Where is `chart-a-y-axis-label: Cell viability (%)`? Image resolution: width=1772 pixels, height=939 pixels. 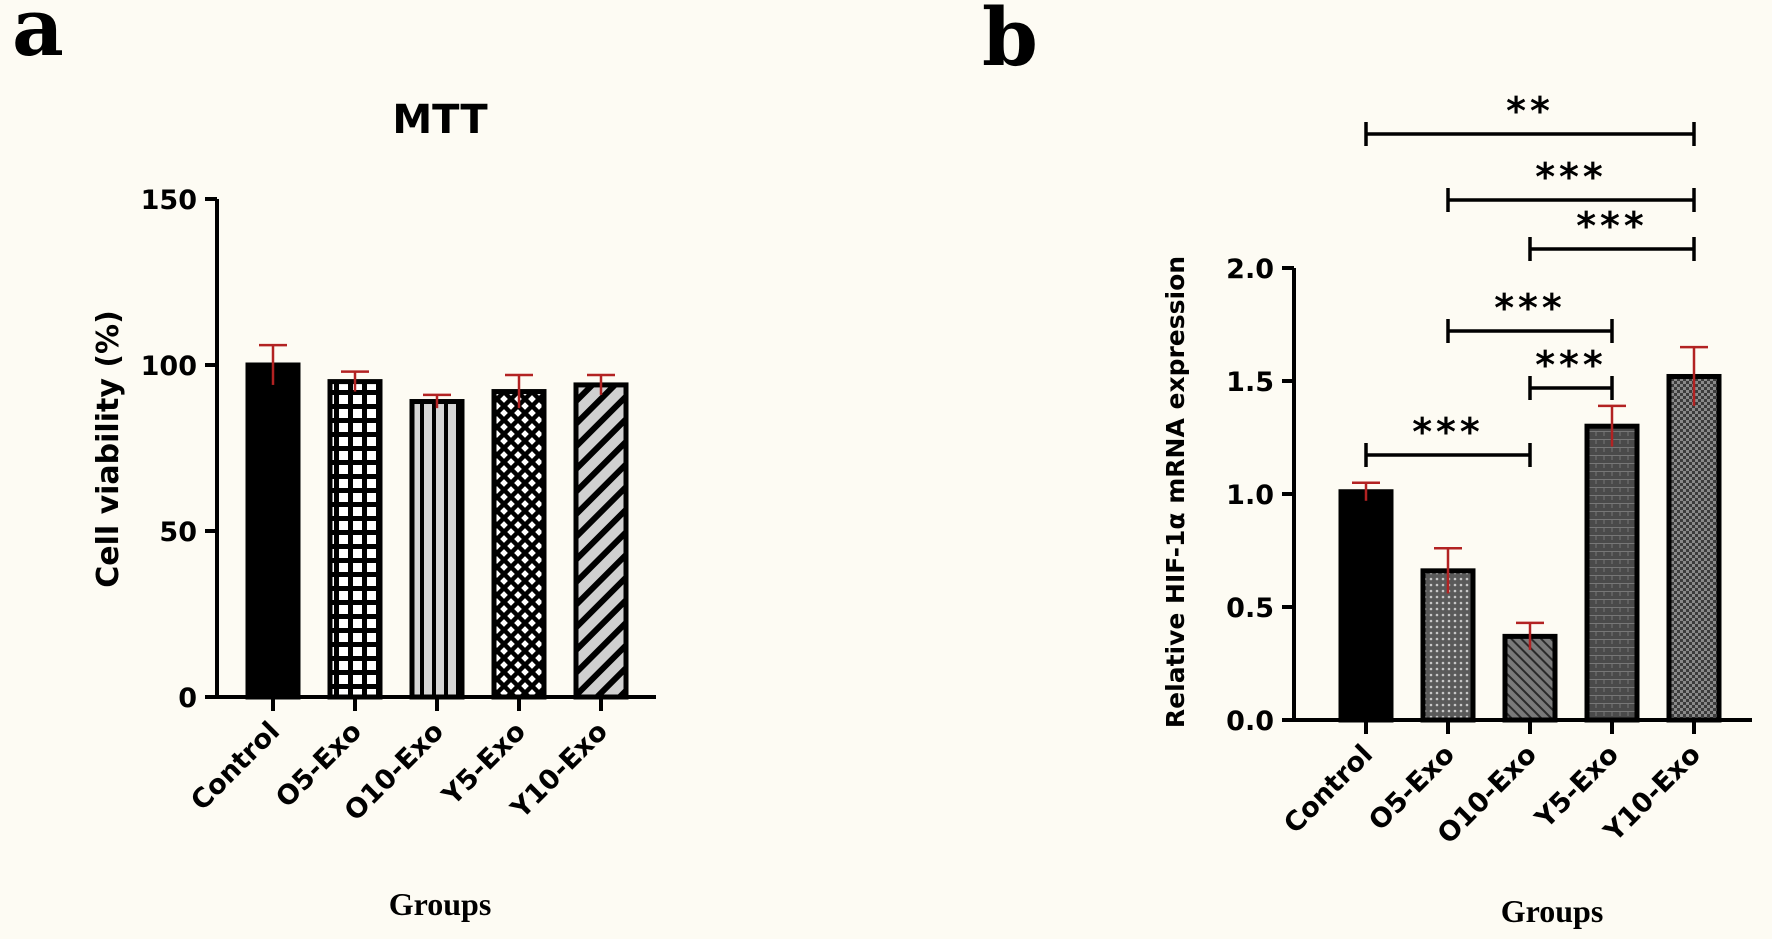 chart-a-y-axis-label: Cell viability (%) is located at coordinates (108, 449).